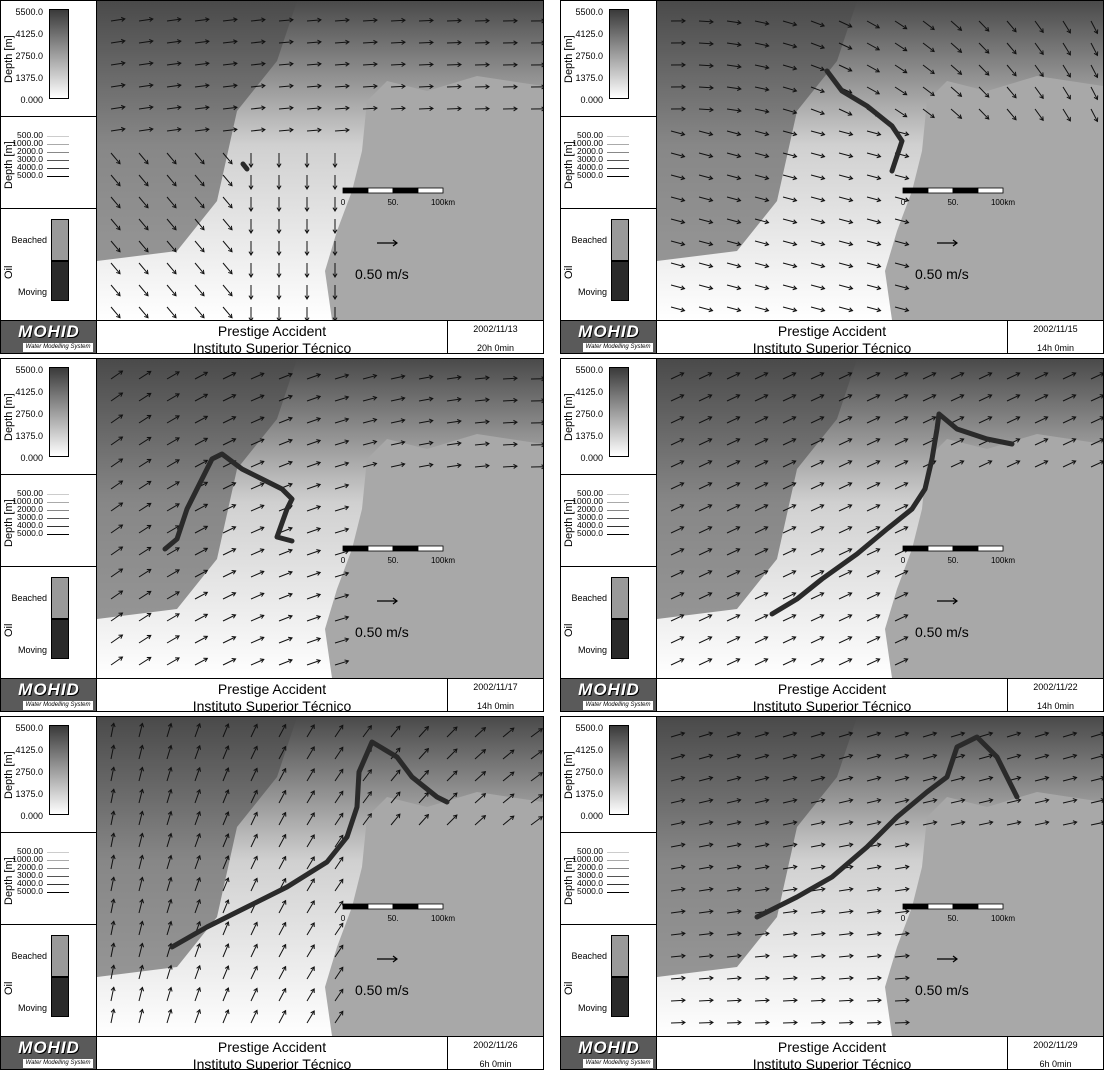 This screenshot has width=1104, height=1075. What do you see at coordinates (609, 1053) in the screenshot?
I see `mohid-logo: MOHID Water Modelling System` at bounding box center [609, 1053].